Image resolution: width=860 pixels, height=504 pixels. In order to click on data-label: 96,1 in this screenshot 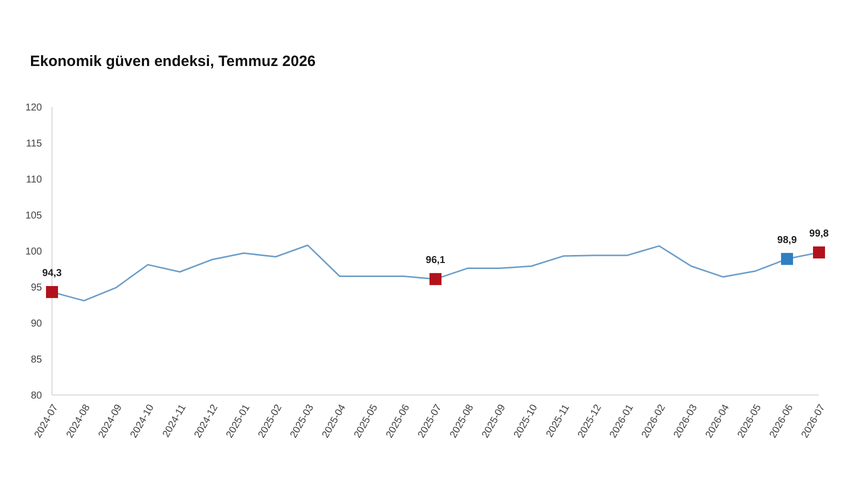, I will do `click(436, 260)`.